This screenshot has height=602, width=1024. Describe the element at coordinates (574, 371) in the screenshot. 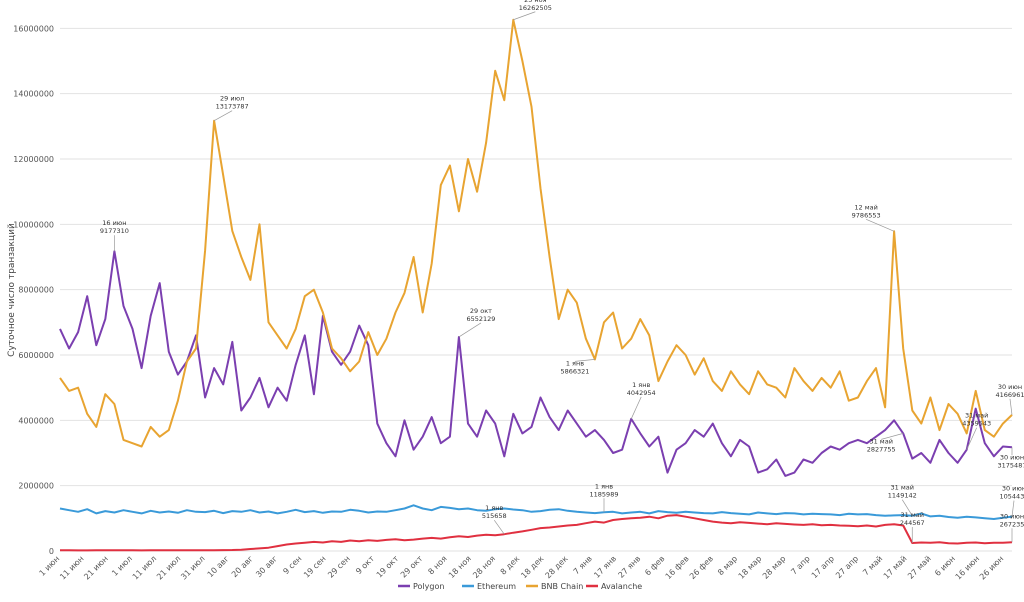

I see `annotation-value: 5866321` at that location.